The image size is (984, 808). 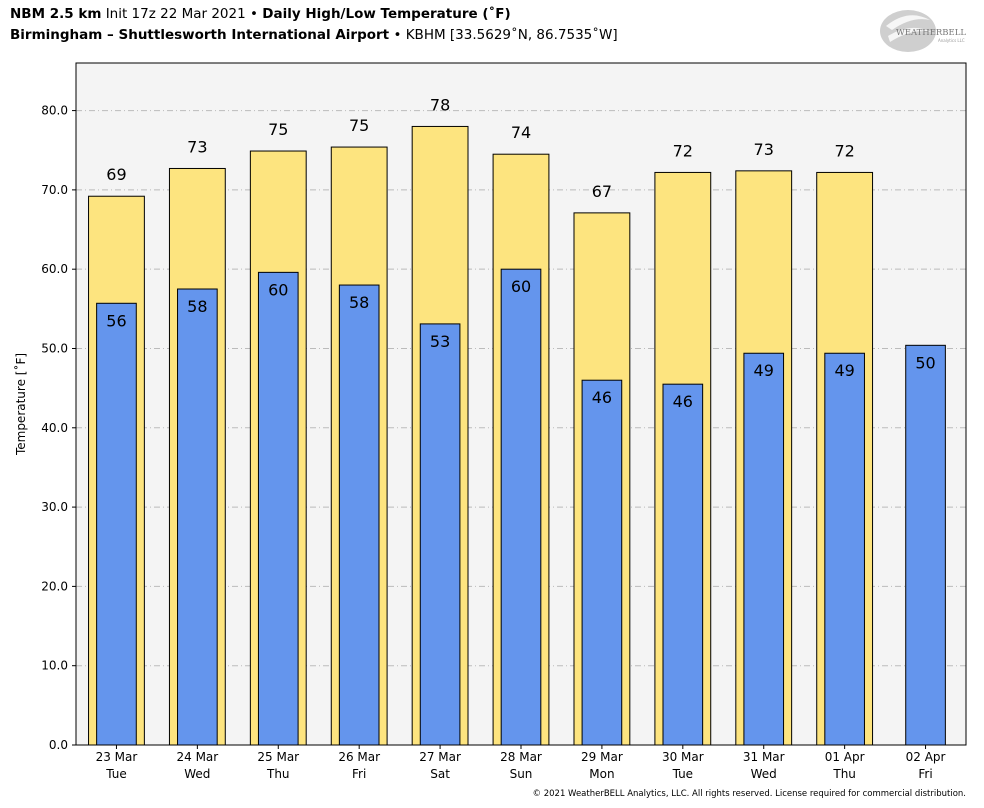 I want to click on model-name: NBM 2.5 km, so click(x=56, y=14).